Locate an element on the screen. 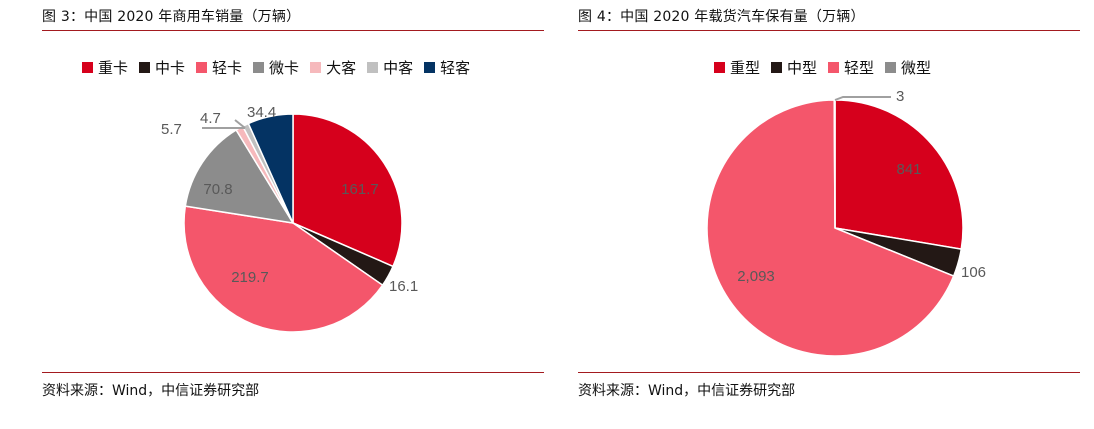 Image resolution: width=1094 pixels, height=429 pixels. data-label-3-6: 34.4 is located at coordinates (261, 112).